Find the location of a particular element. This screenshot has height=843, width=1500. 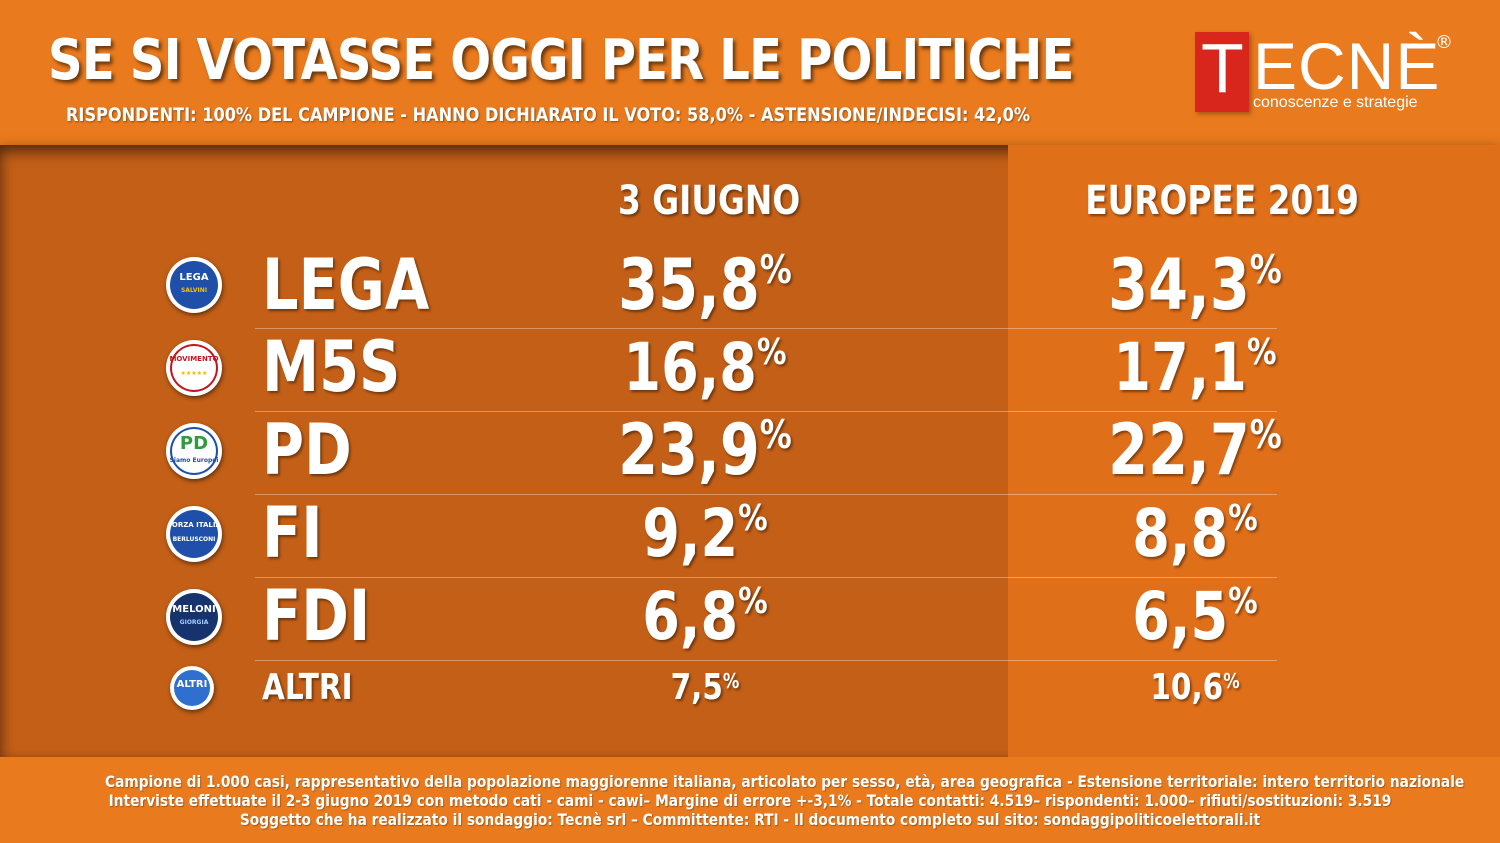

fi-logo-icon: FORZA ITALIA BERLUSCONI is located at coordinates (194, 533).